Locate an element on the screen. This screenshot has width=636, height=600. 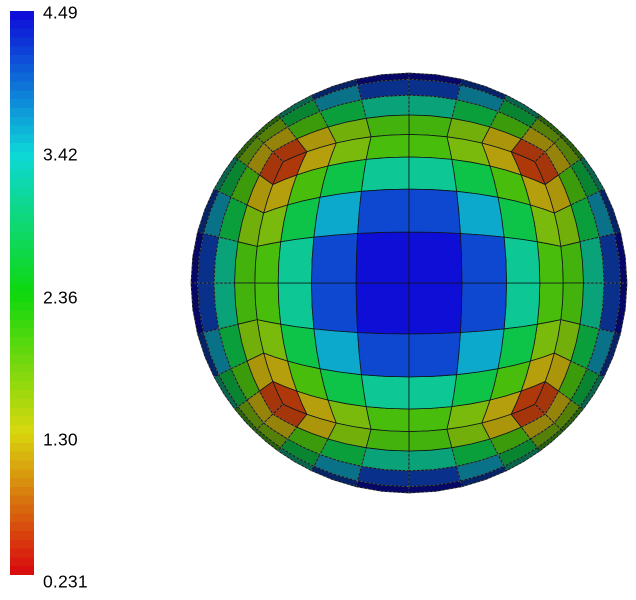
colorbar-tick-4: 1.30 is located at coordinates (60, 439).